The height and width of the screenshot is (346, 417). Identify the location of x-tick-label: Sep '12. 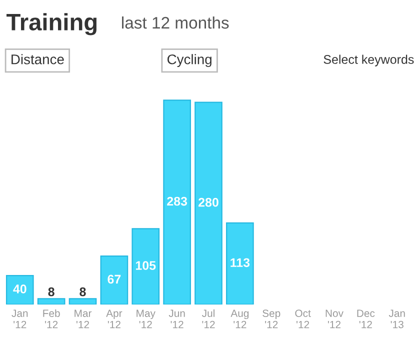
(271, 319).